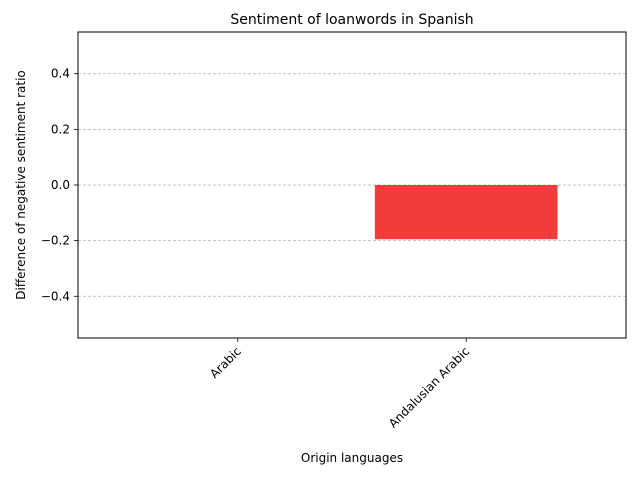 The image size is (640, 480). What do you see at coordinates (351, 20) in the screenshot?
I see `chart-title: Sentiment of loanwords in Spanish` at bounding box center [351, 20].